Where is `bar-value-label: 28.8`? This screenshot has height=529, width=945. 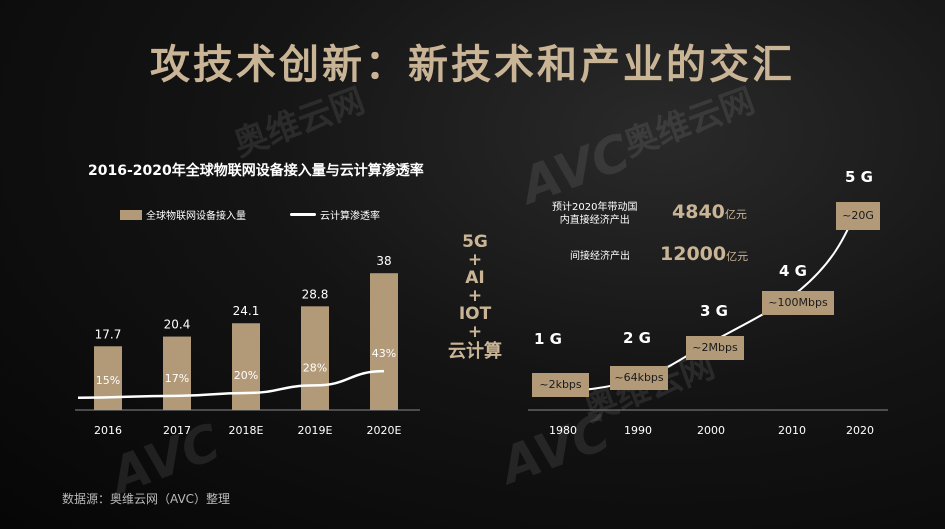 bar-value-label: 28.8 is located at coordinates (315, 294).